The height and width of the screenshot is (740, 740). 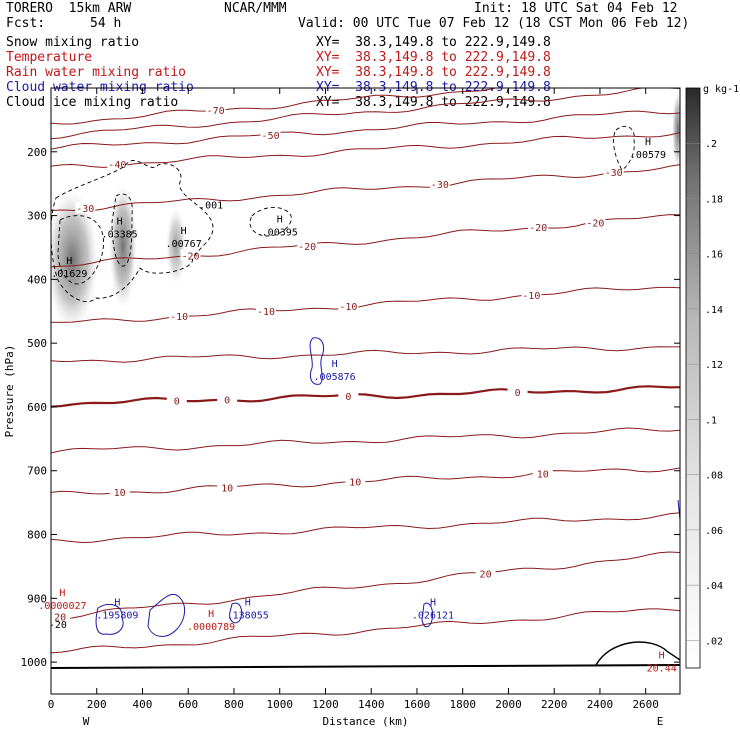 What do you see at coordinates (211, 627) in the screenshot?
I see `max-value-label: .0000789` at bounding box center [211, 627].